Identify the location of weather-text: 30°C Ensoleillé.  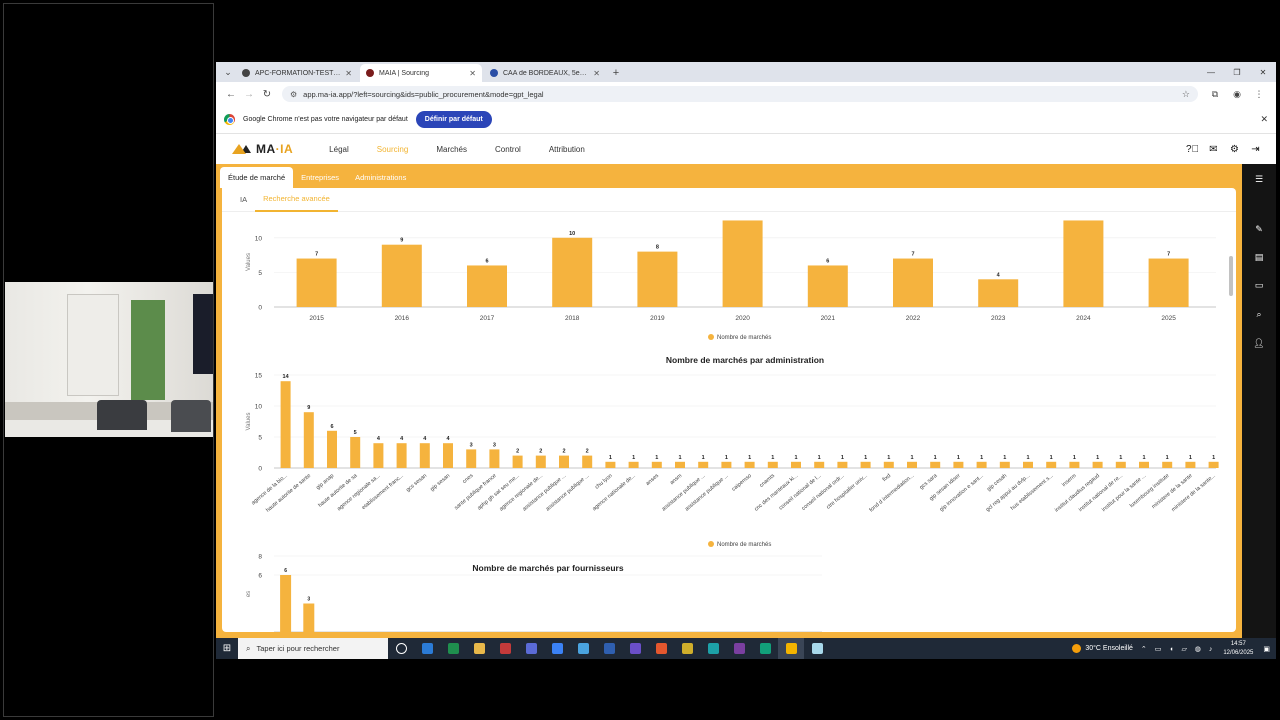
(1109, 648).